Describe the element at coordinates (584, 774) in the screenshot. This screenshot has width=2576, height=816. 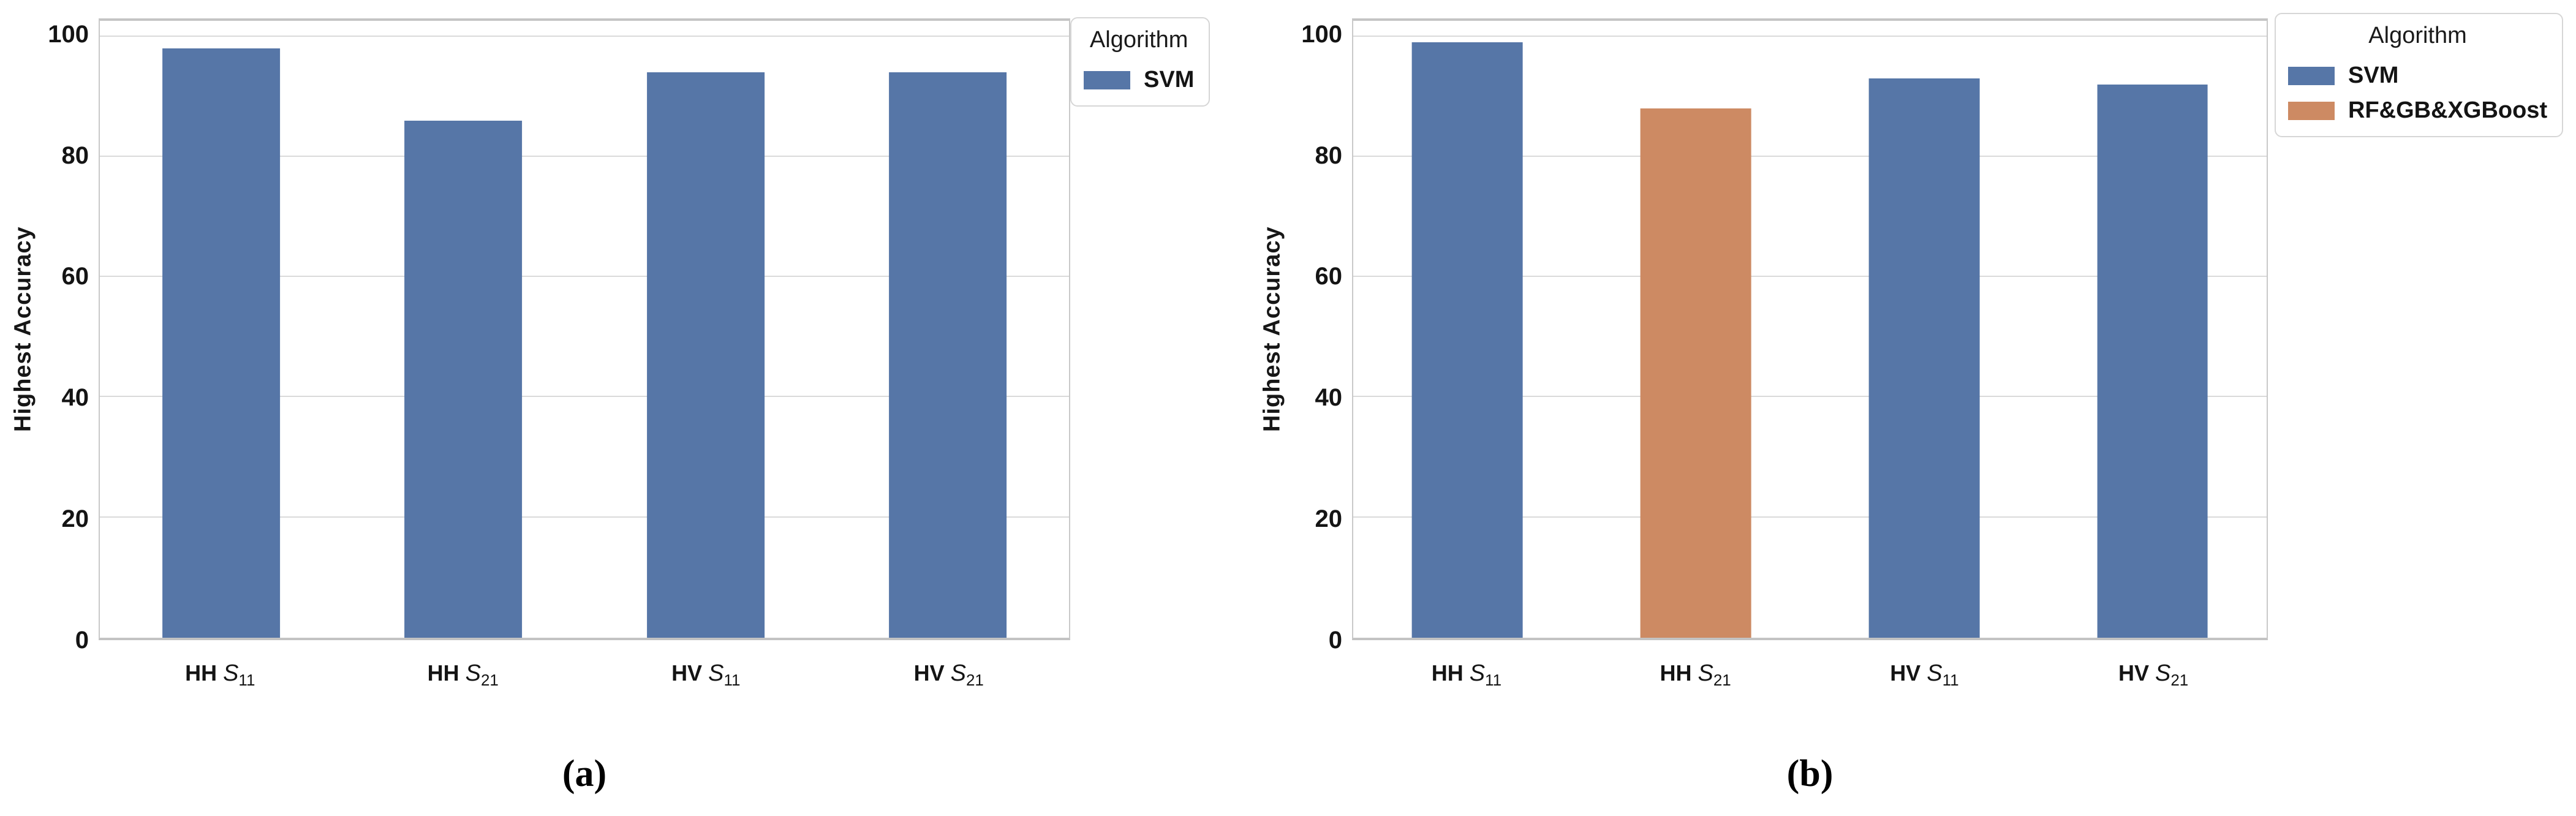
I see `panel-caption: (a)` at that location.